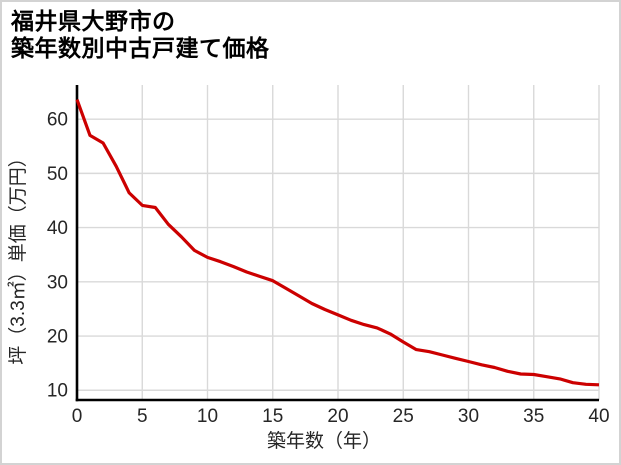 Image resolution: width=621 pixels, height=465 pixels. I want to click on y-tick-label: 20, so click(57, 337).